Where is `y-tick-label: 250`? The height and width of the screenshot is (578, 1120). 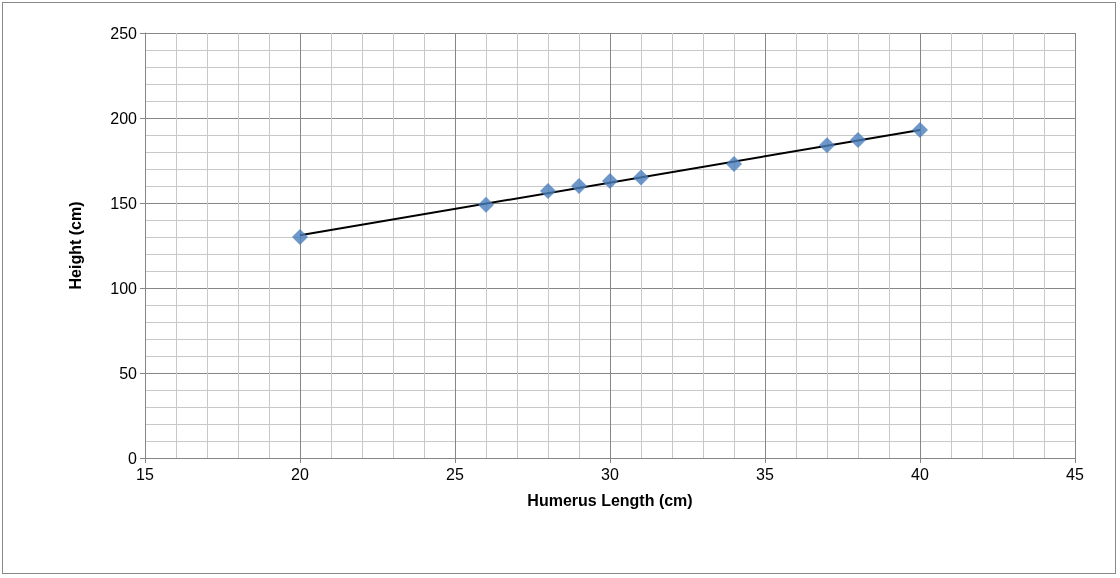 y-tick-label: 250 is located at coordinates (124, 33).